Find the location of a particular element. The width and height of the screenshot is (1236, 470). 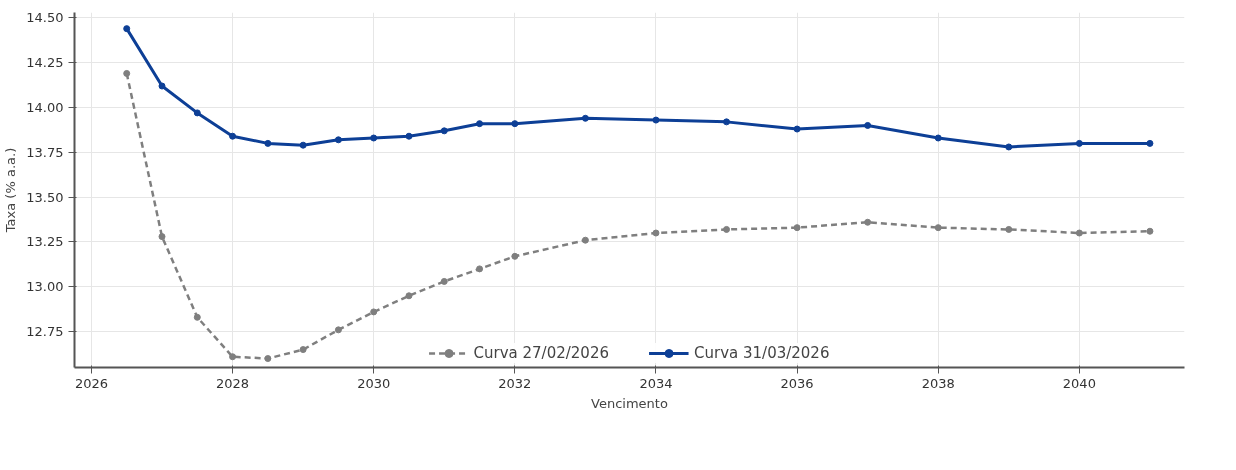

y-tick-label: 14.25 is located at coordinates (45, 63).